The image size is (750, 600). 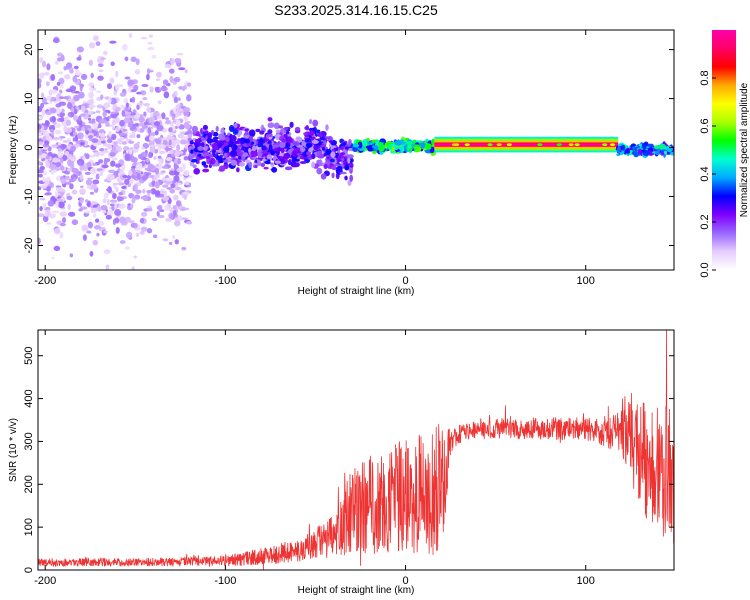 What do you see at coordinates (705, 125) in the screenshot?
I see `colorbar-tick-label: 0.6` at bounding box center [705, 125].